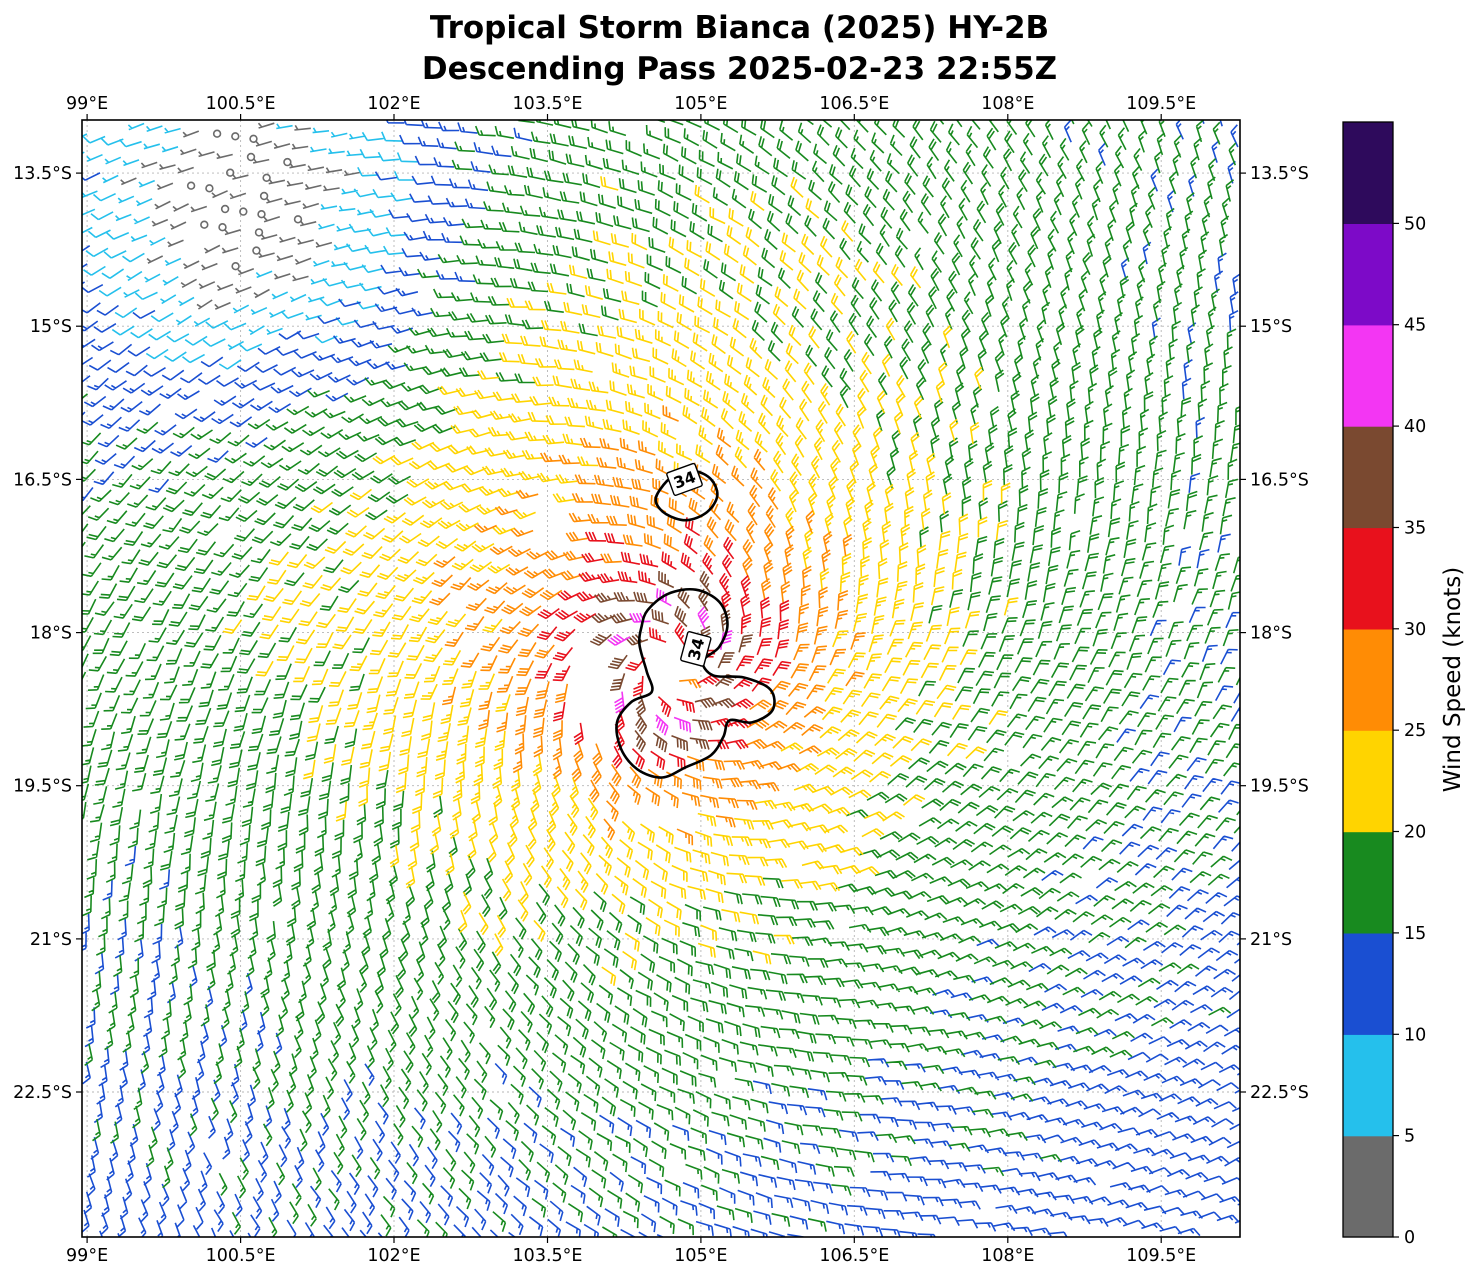  What do you see at coordinates (739, 69) in the screenshot?
I see `title-line2: Descending Pass 2025-02-23 22:55Z` at bounding box center [739, 69].